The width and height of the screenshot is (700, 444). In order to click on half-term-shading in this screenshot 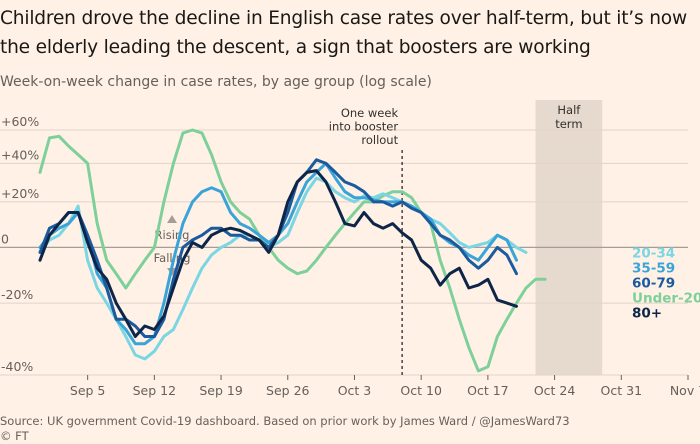, I will do `click(569, 237)`.